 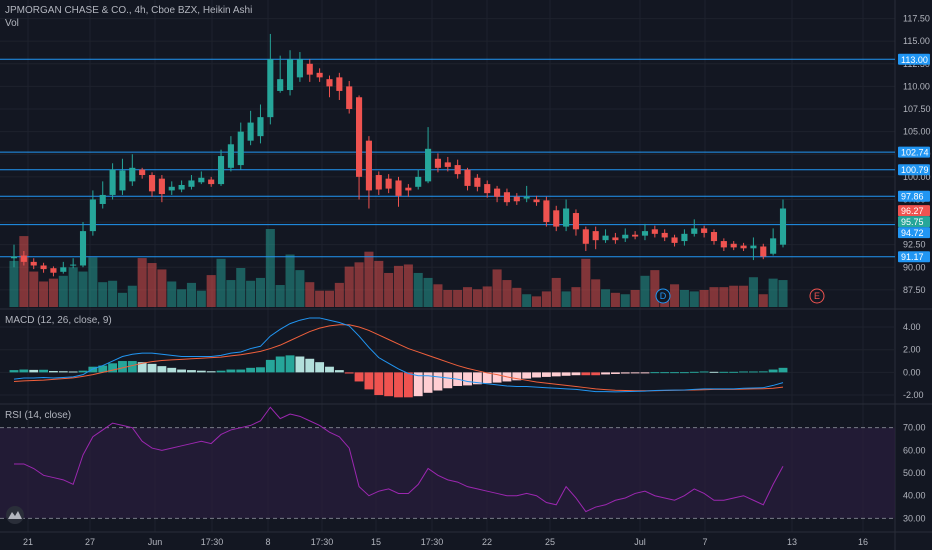 I want to click on x-axis-label: Jun, so click(x=155, y=542).